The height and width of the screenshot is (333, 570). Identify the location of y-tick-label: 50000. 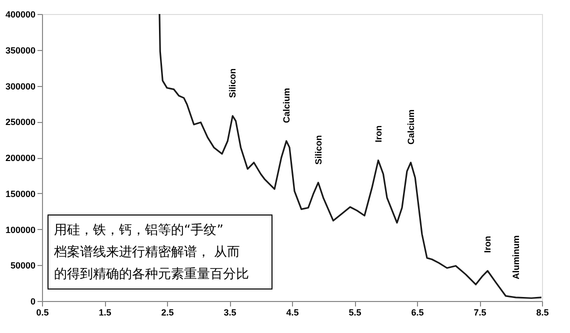
(23, 265).